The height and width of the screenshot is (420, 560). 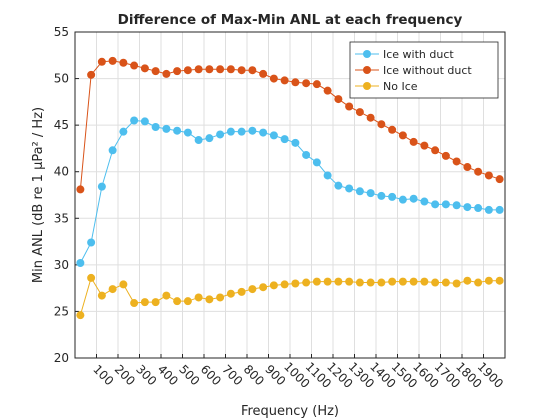 What do you see at coordinates (61, 32) in the screenshot?
I see `y-tick-label: 55` at bounding box center [61, 32].